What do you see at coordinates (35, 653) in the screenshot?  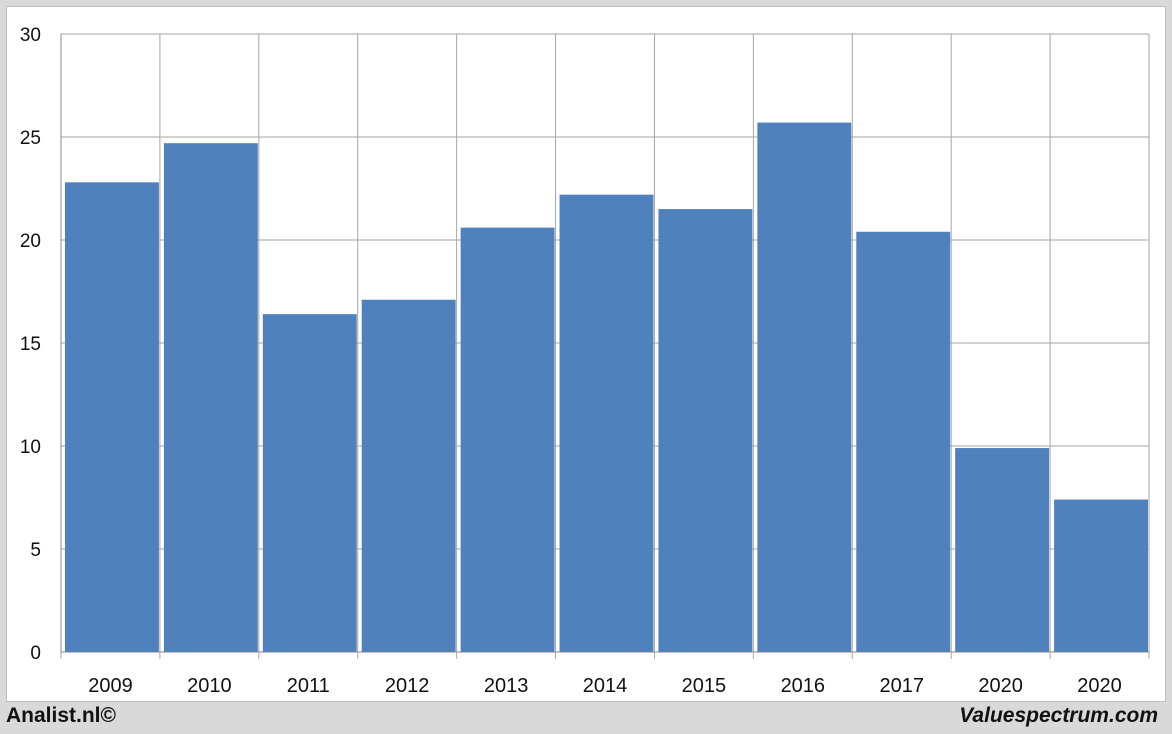 I see `y-tick-label: 0` at bounding box center [35, 653].